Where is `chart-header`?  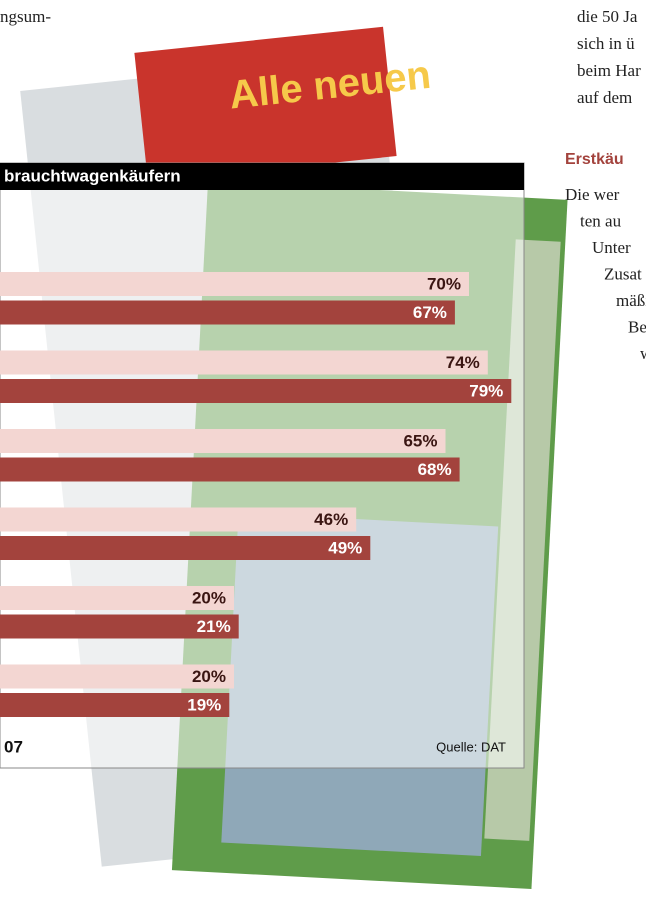 chart-header is located at coordinates (262, 176).